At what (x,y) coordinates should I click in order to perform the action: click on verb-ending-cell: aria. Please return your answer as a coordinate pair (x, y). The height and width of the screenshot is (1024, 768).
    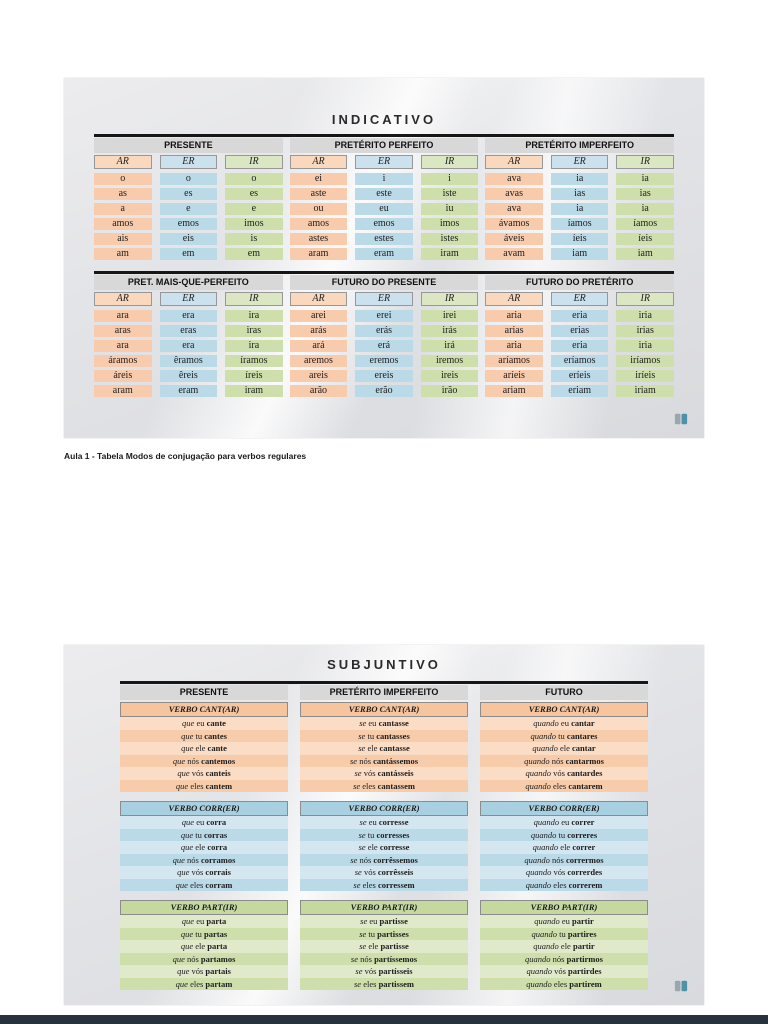
    Looking at the image, I should click on (514, 316).